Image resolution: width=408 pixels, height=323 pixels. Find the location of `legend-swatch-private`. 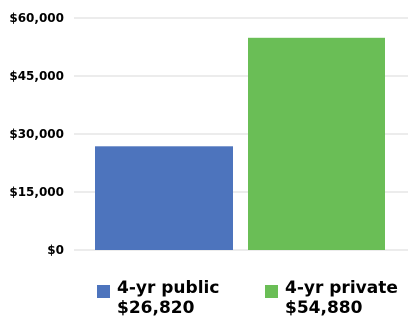

legend-swatch-private is located at coordinates (271, 291).